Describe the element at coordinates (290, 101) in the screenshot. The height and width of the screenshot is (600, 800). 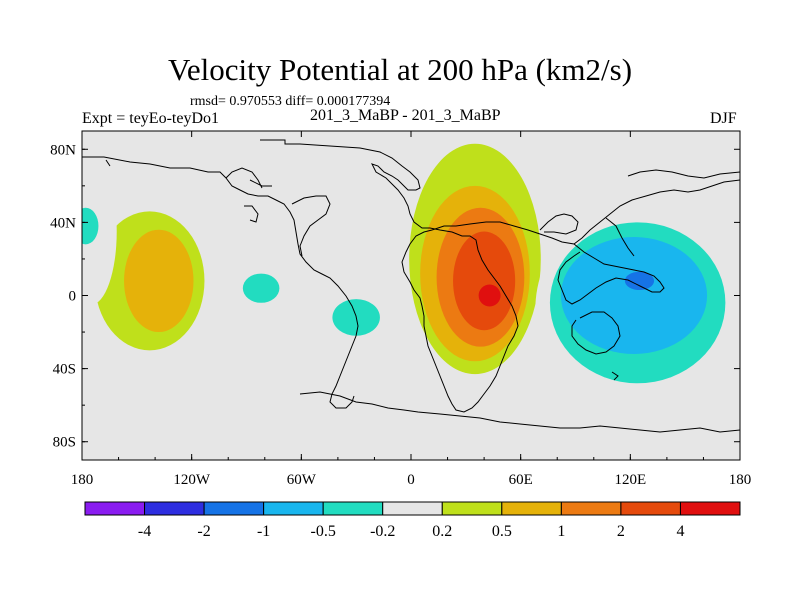
I see `rmsd-diff-stats: rmsd= 0.970553 diff= 0.000177394` at that location.